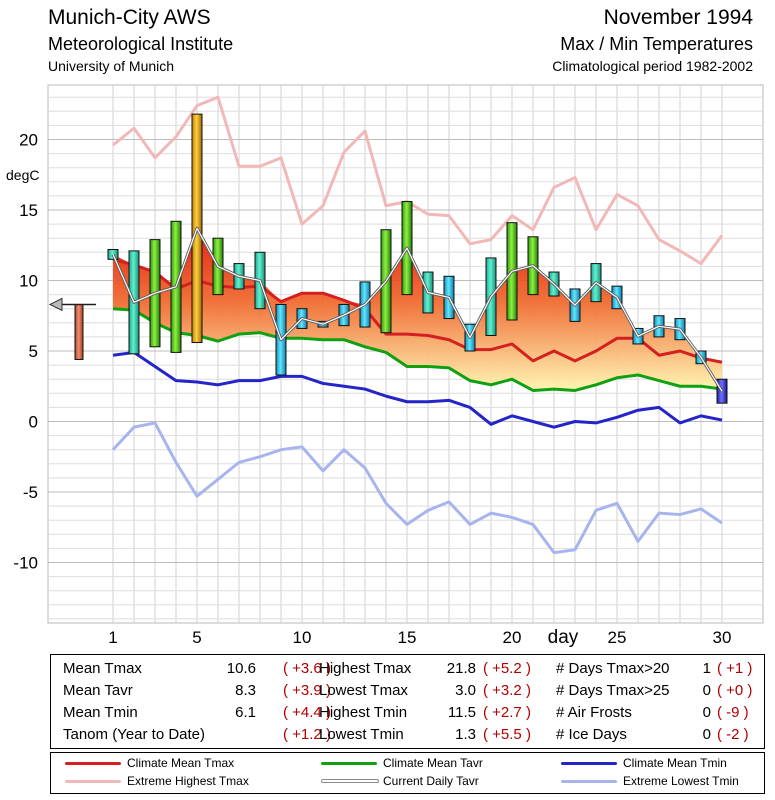 The height and width of the screenshot is (800, 775). What do you see at coordinates (617, 637) in the screenshot?
I see `x-tick-label: 25` at bounding box center [617, 637].